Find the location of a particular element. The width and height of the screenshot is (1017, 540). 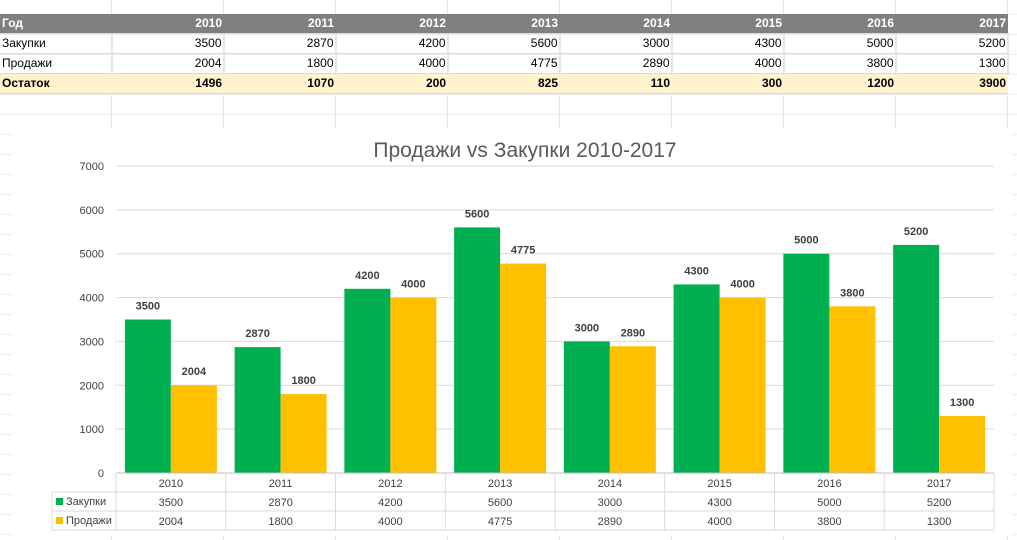

data-label: 3000 is located at coordinates (587, 328).